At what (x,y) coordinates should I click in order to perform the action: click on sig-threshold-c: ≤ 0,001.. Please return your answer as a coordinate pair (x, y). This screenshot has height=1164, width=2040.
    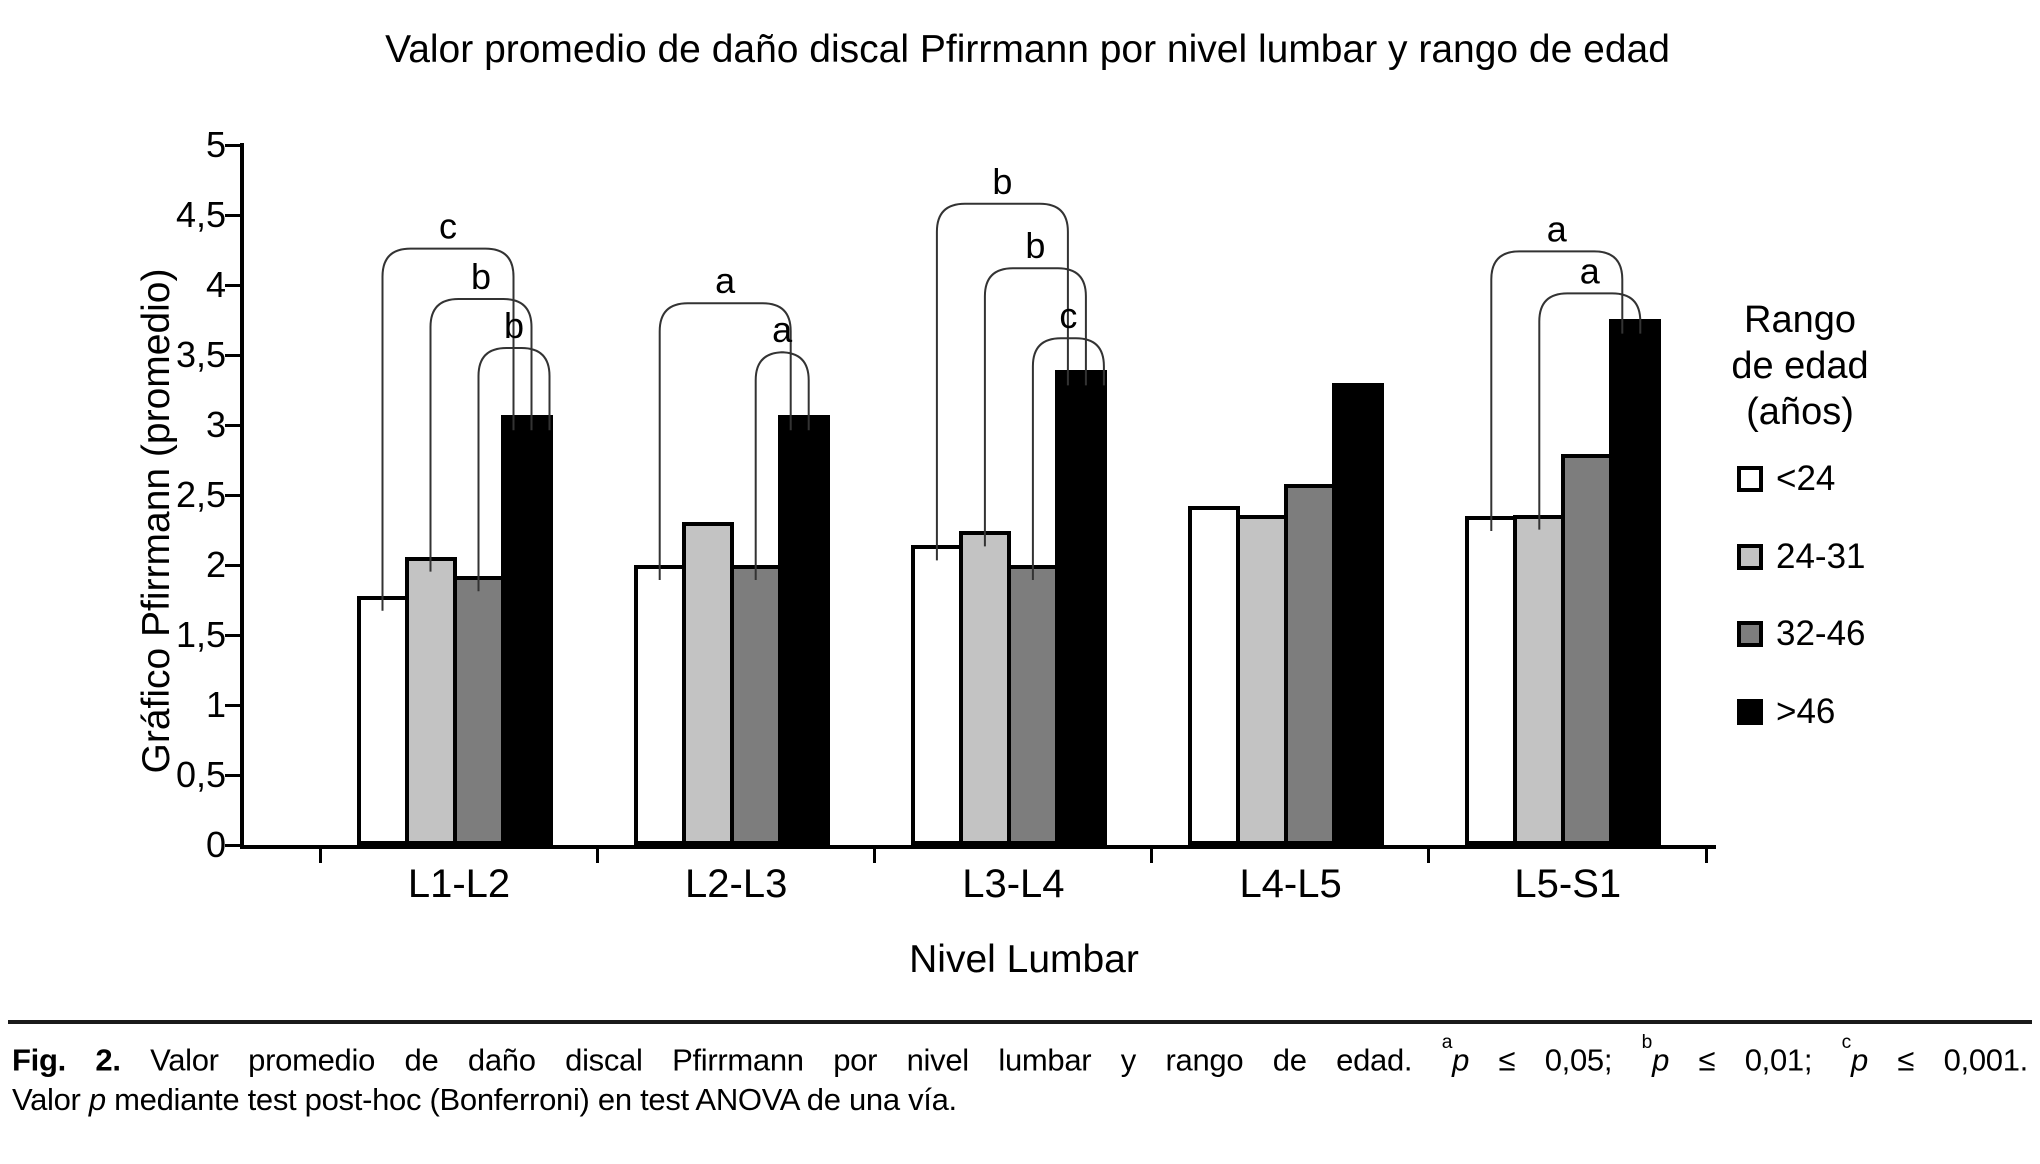
    Looking at the image, I should click on (1947, 1060).